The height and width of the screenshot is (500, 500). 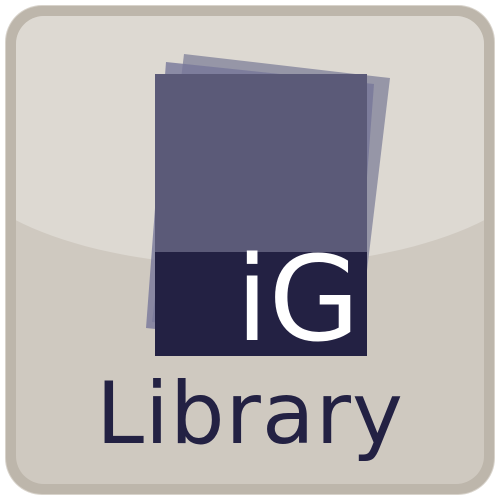 What do you see at coordinates (298, 299) in the screenshot?
I see `logo-text: iG` at bounding box center [298, 299].